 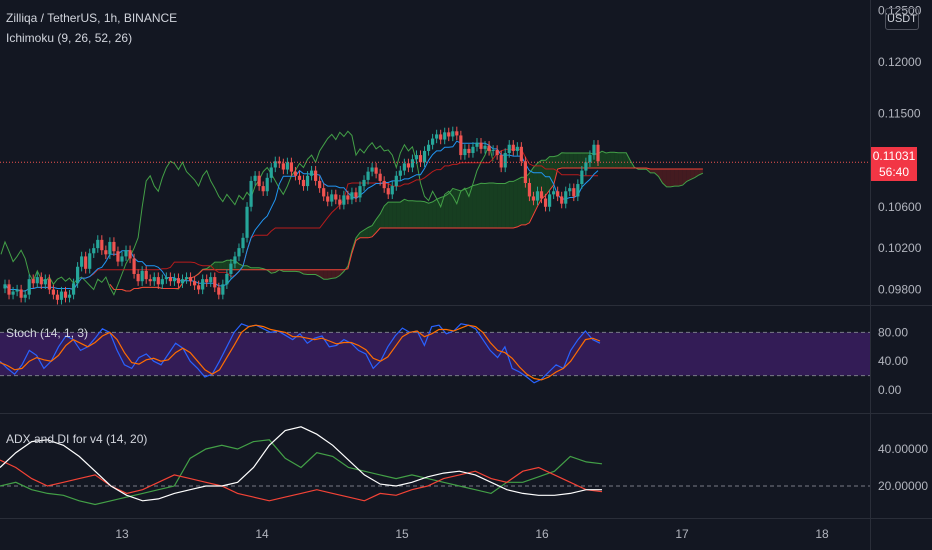 What do you see at coordinates (894, 164) in the screenshot?
I see `last-price-label: 0.11031 56:40` at bounding box center [894, 164].